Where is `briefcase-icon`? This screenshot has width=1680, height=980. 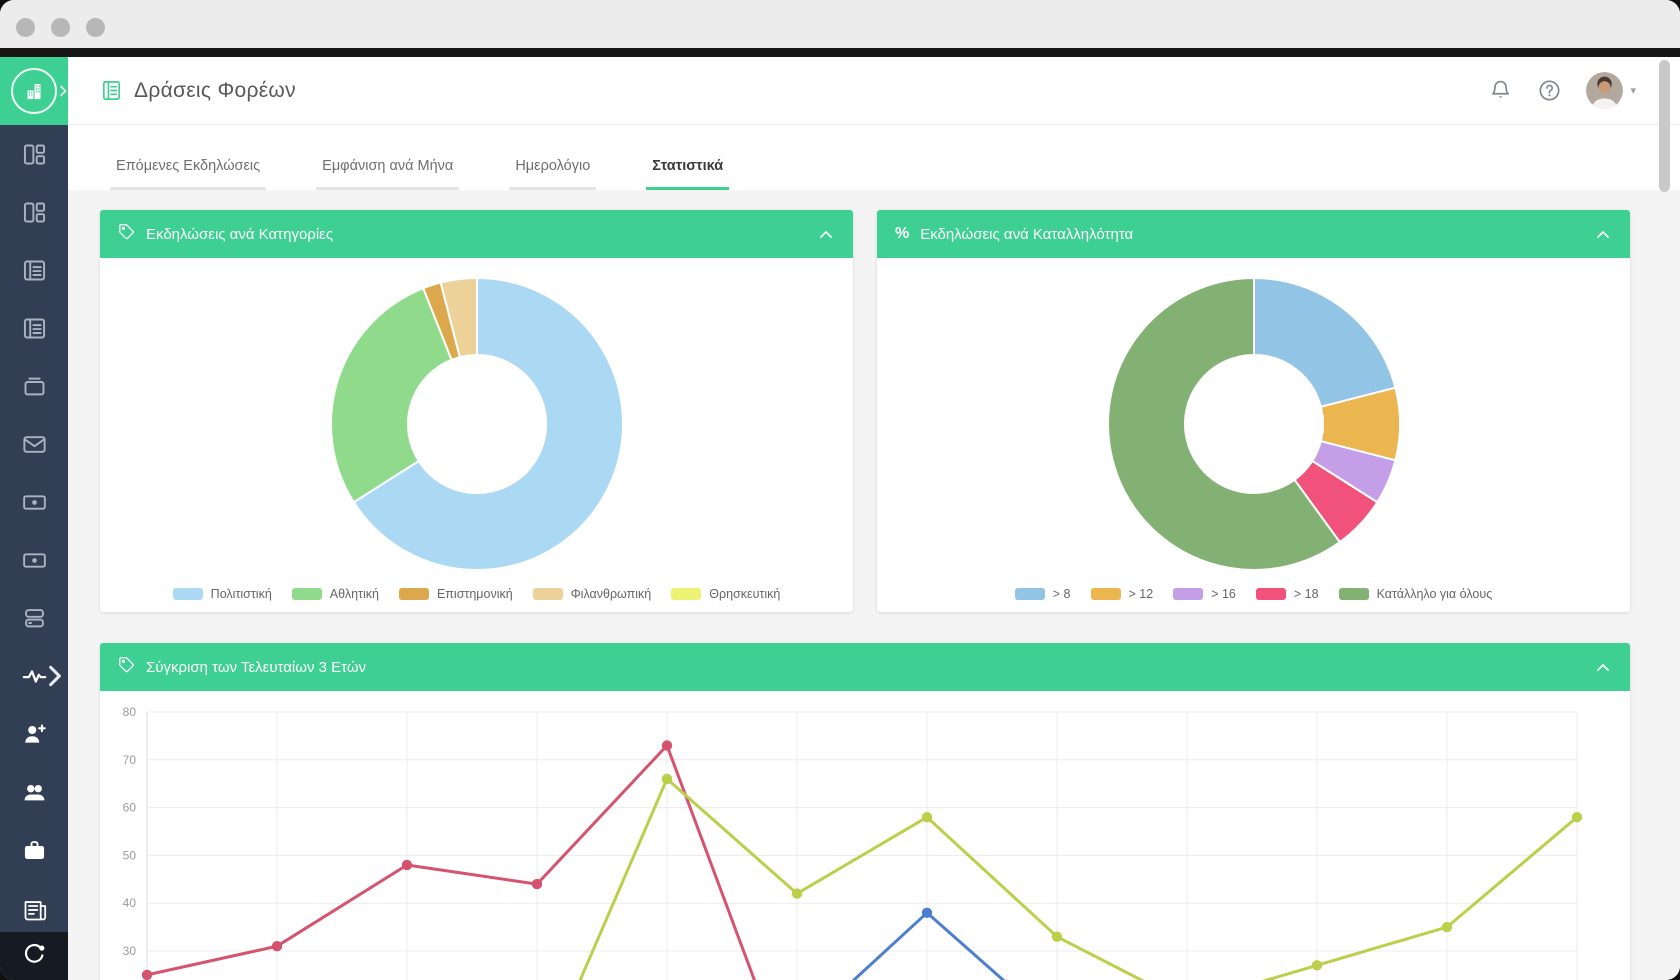 briefcase-icon is located at coordinates (34, 850).